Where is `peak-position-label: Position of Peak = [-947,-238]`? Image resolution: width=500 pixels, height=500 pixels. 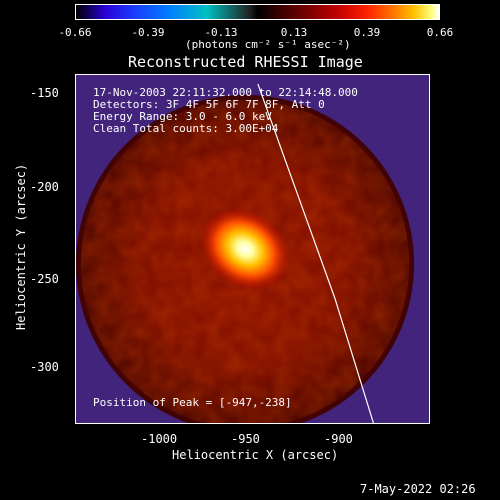
peak-position-label: Position of Peak = [-947,-238] is located at coordinates (192, 402).